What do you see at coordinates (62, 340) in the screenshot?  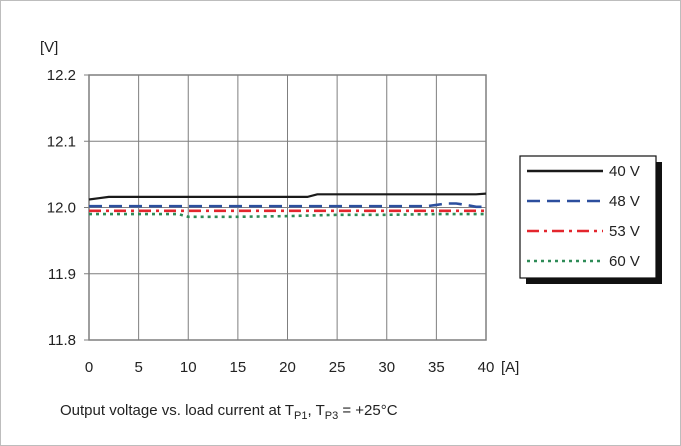 I see `y-tick-label: 11.8` at bounding box center [62, 340].